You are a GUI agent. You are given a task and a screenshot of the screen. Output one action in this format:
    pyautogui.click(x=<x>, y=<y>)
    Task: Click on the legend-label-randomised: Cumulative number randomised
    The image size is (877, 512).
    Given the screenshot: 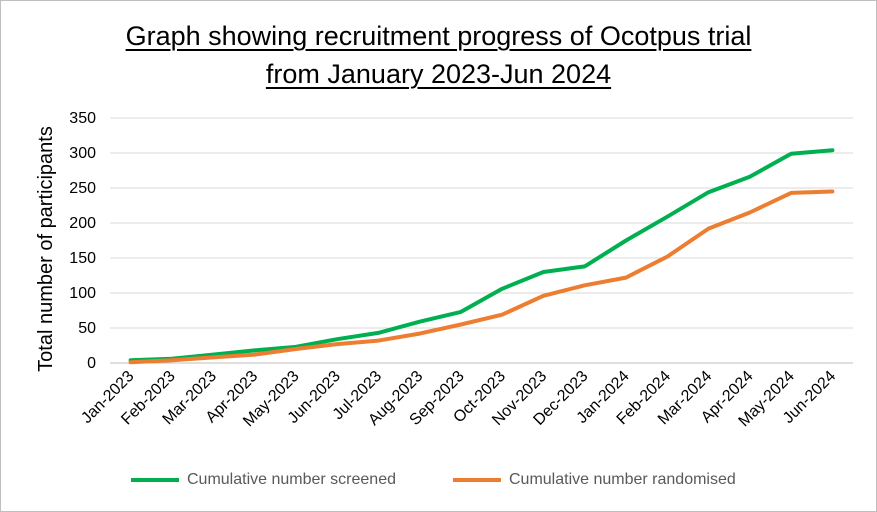 What is the action you would take?
    pyautogui.click(x=622, y=479)
    